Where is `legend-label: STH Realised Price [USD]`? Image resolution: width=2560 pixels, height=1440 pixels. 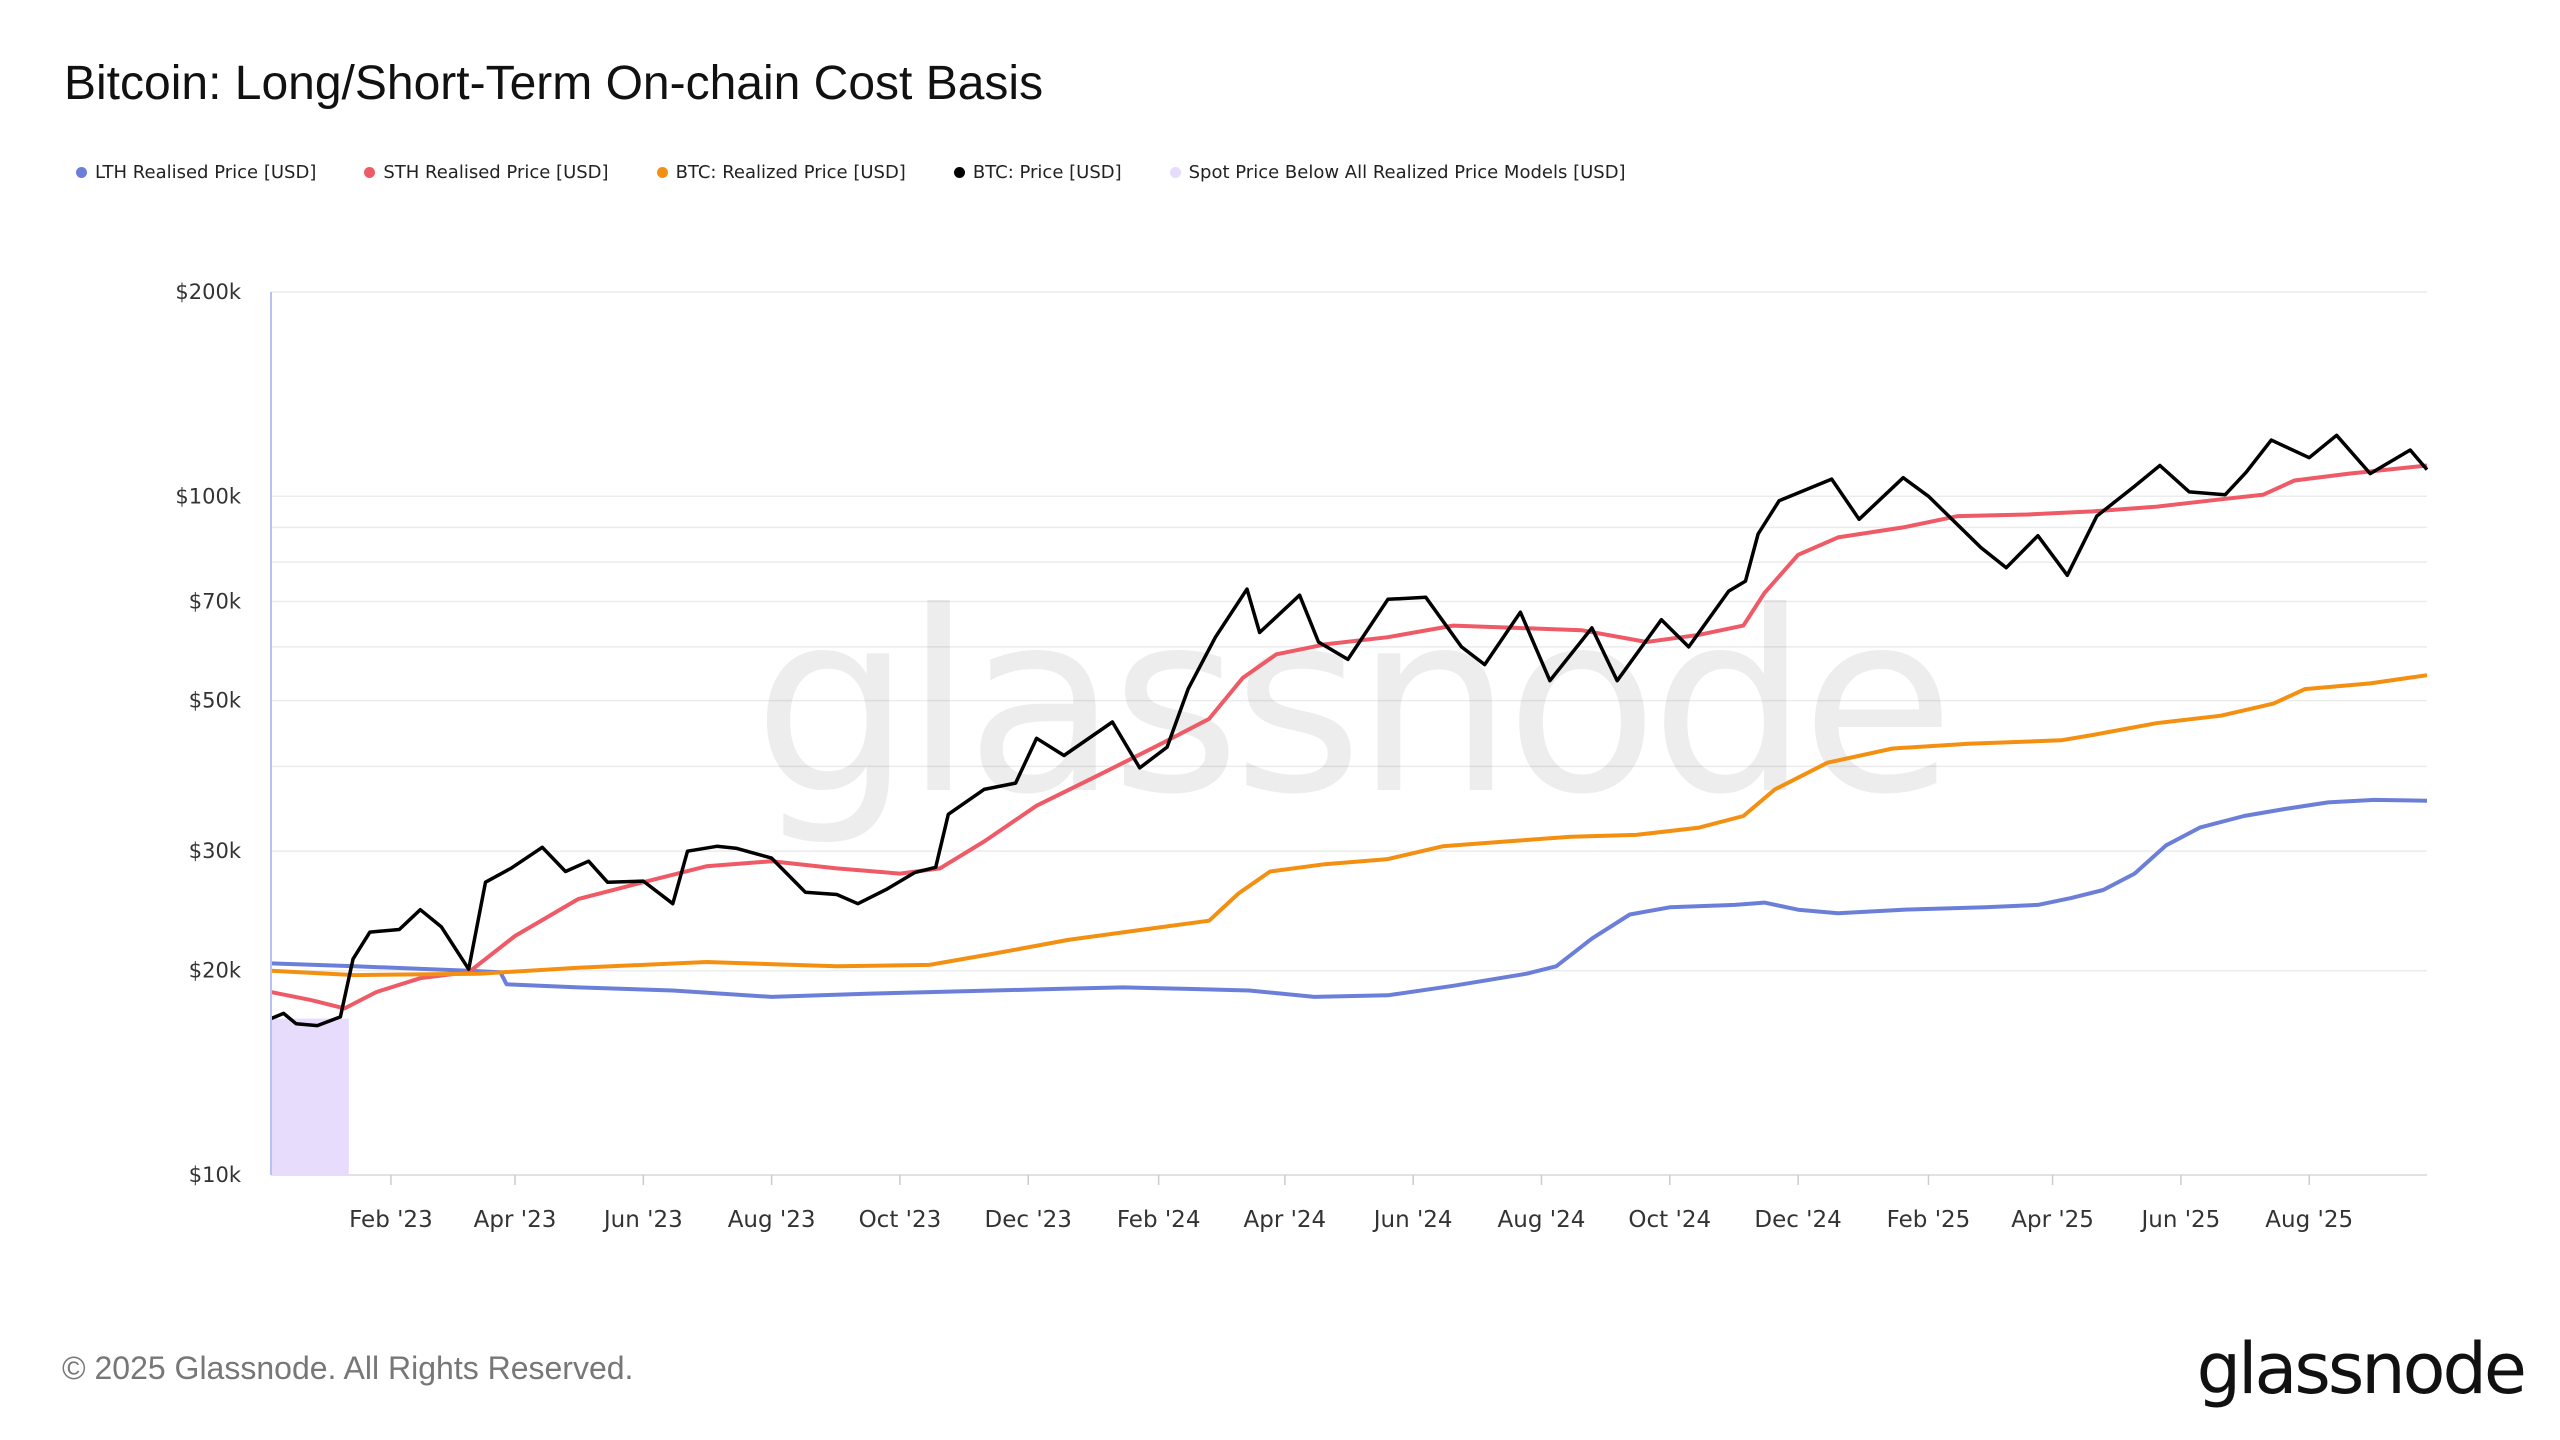
legend-label: STH Realised Price [USD] is located at coordinates (496, 172).